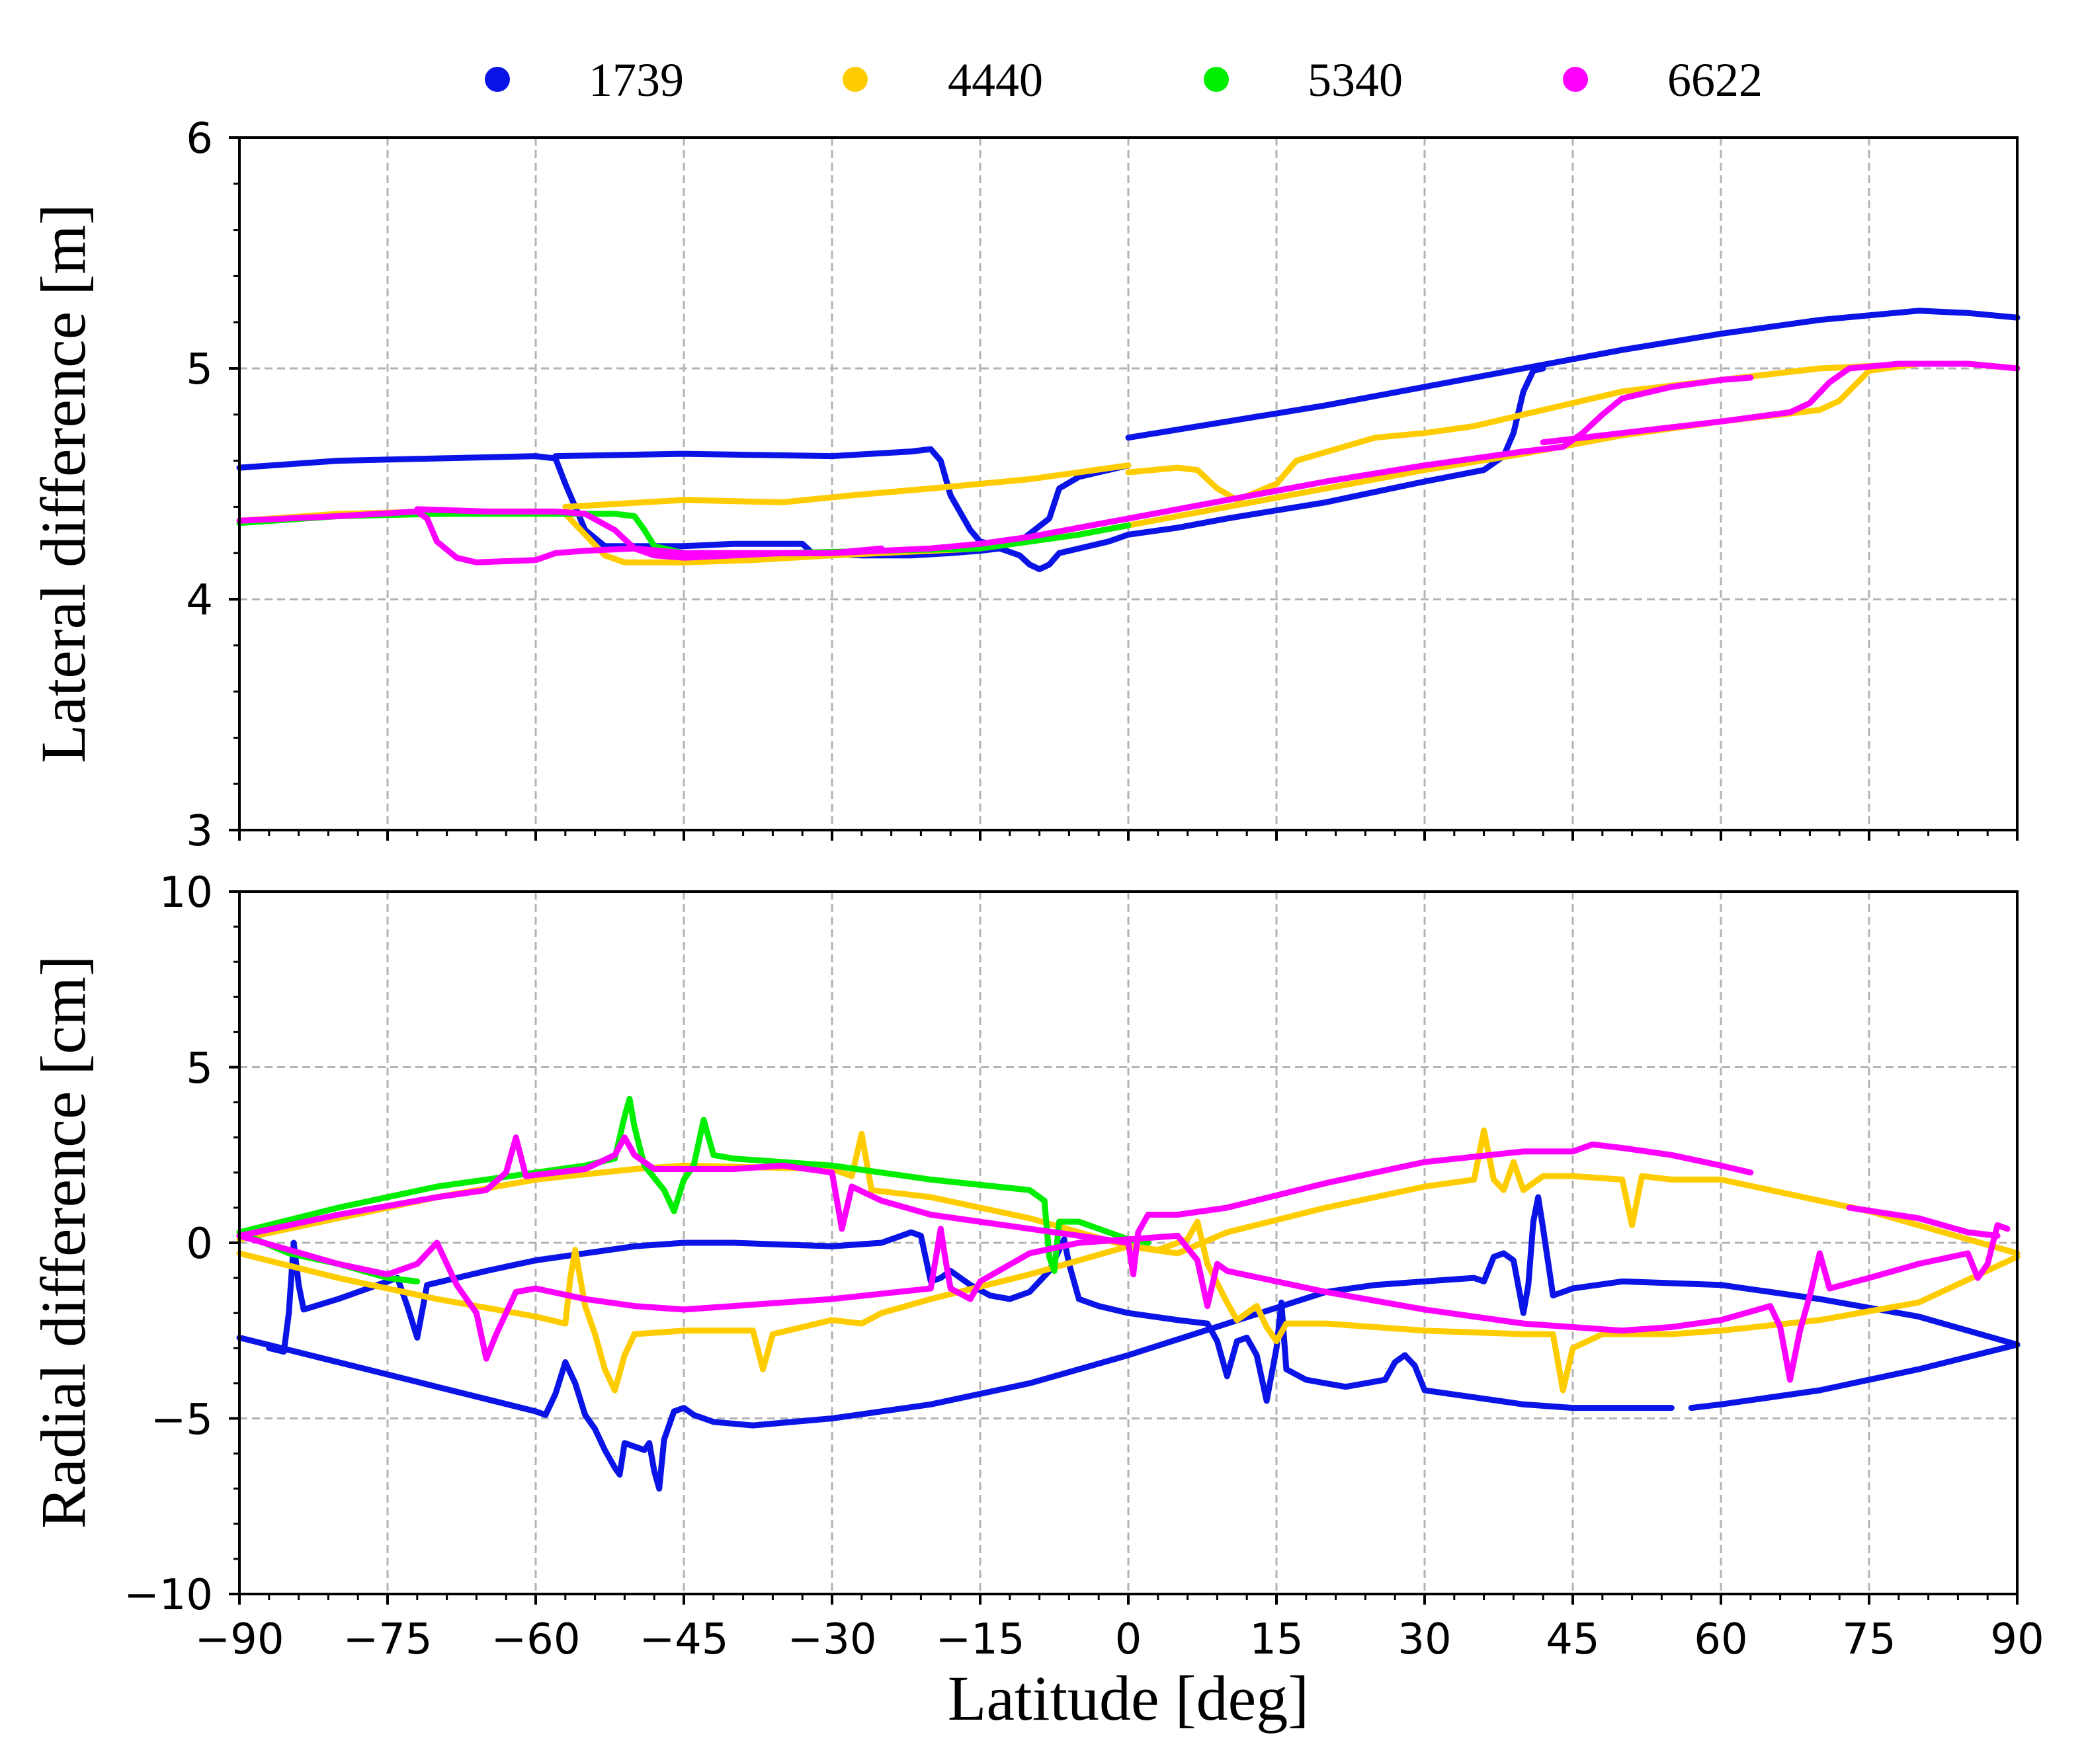  Describe the element at coordinates (1715, 80) in the screenshot. I see `legend-label-6622: 6622` at that location.